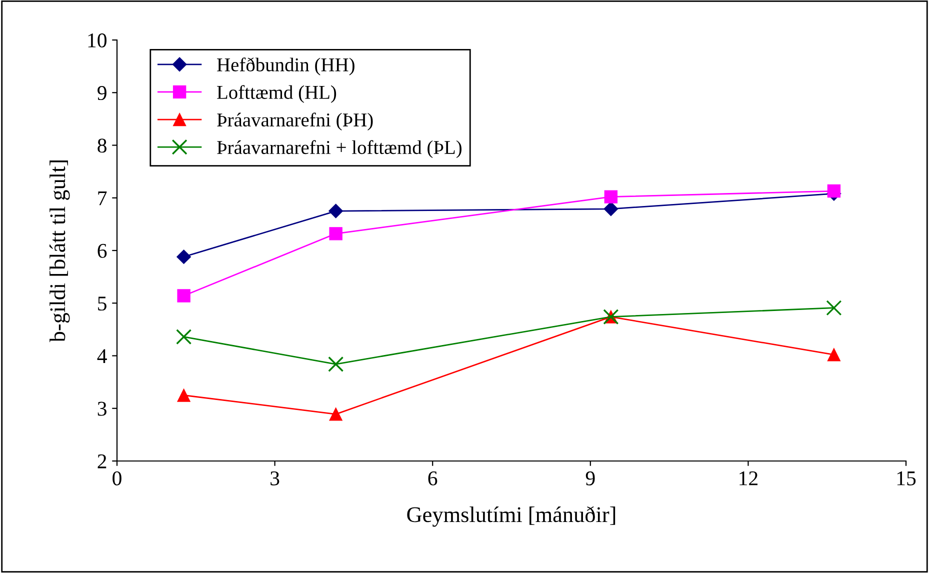 The image size is (929, 573). What do you see at coordinates (97, 40) in the screenshot?
I see `y-tick-label: 10` at bounding box center [97, 40].